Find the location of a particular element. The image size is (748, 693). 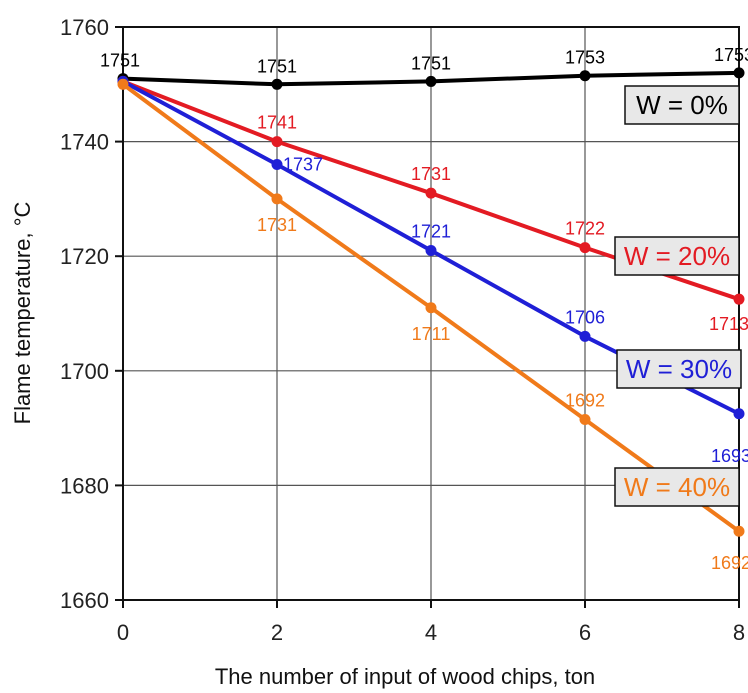

x-tick-label: 4 is located at coordinates (431, 632).